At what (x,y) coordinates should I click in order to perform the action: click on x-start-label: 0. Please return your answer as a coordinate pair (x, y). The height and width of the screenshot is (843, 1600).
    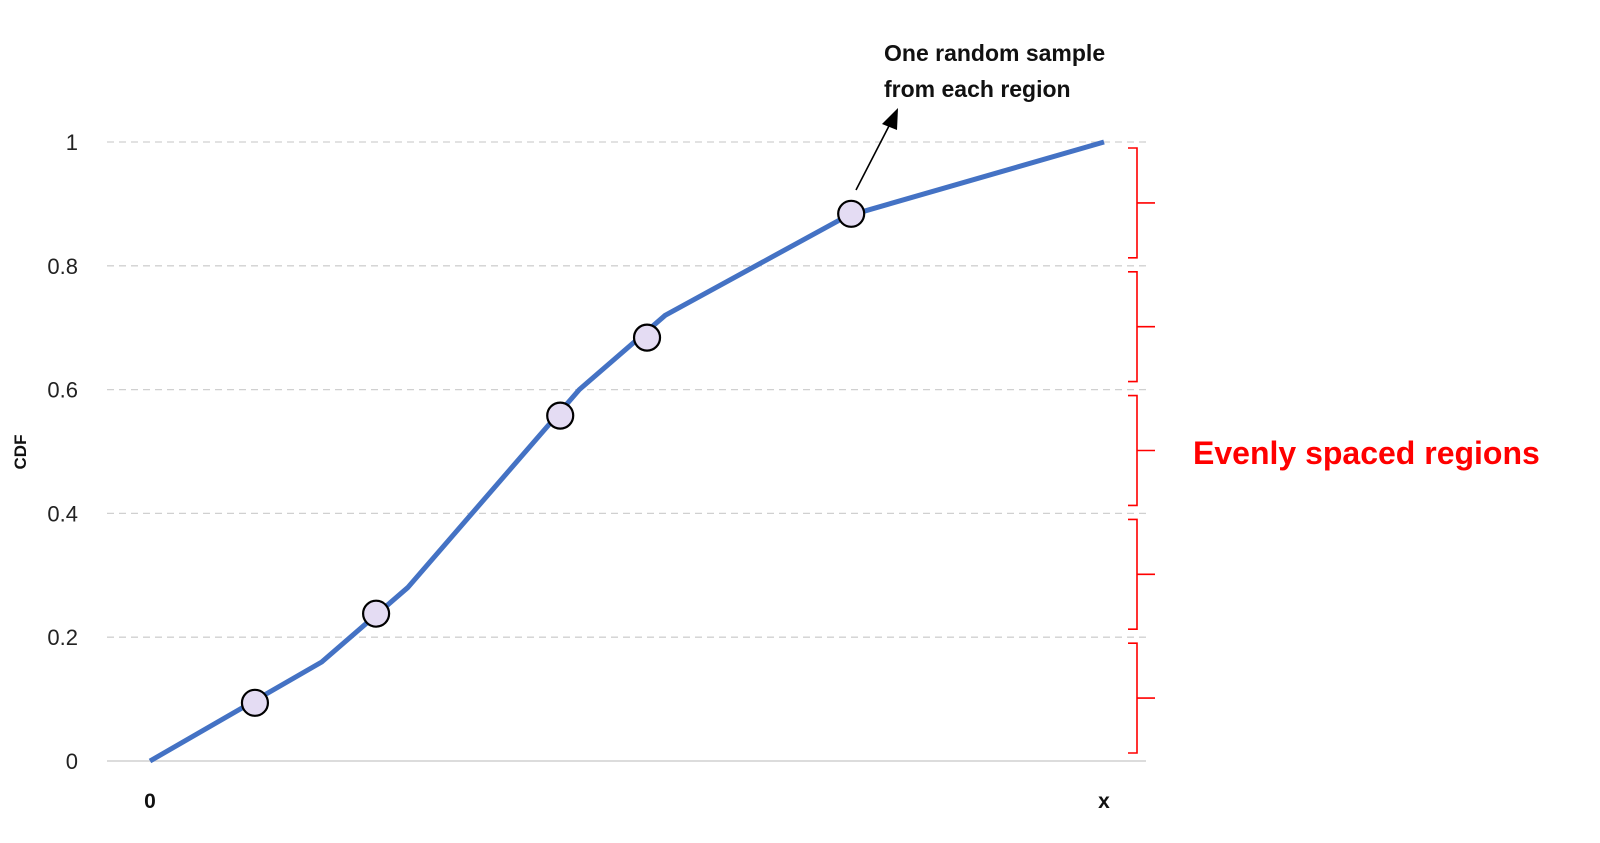
    Looking at the image, I should click on (150, 801).